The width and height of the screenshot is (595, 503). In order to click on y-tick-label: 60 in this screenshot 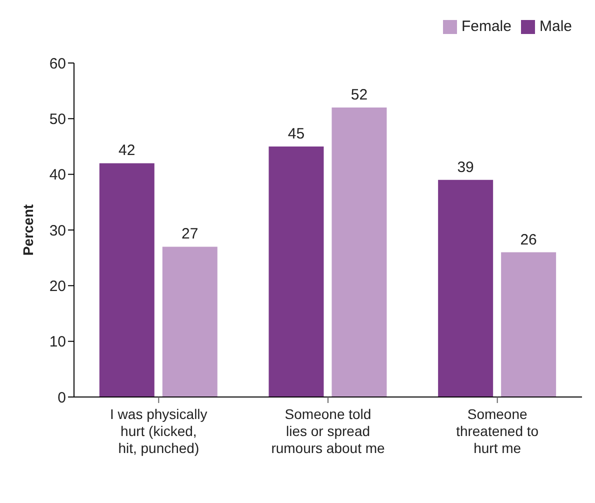, I will do `click(57, 63)`.